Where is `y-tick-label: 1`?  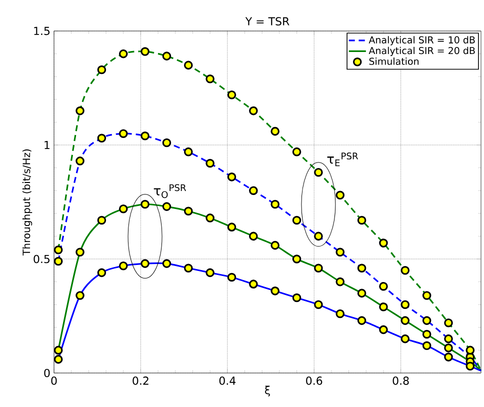
y-tick-label: 1 is located at coordinates (47, 145).